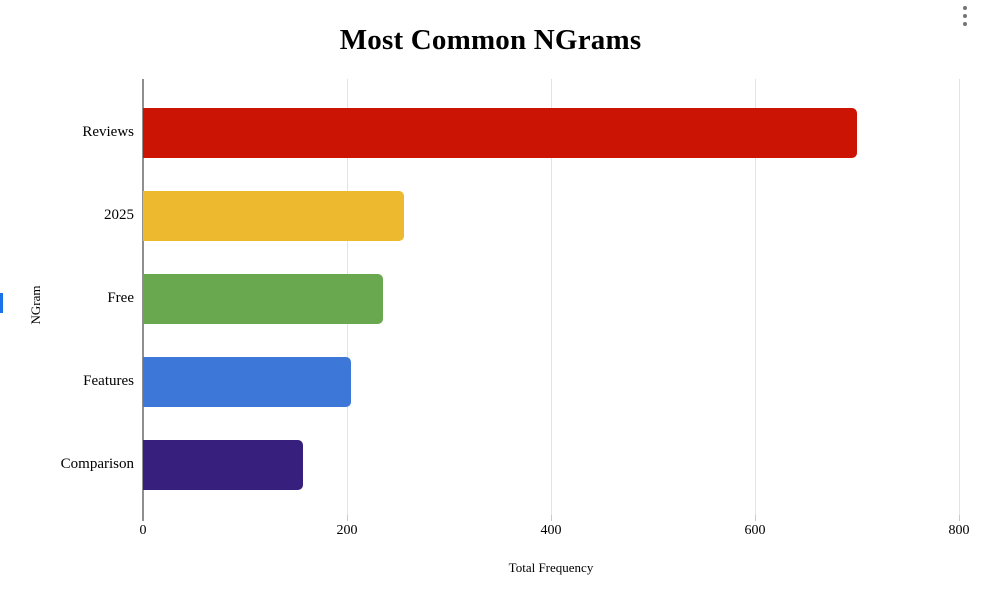 The height and width of the screenshot is (600, 981). Describe the element at coordinates (120, 298) in the screenshot. I see `category-label-free: Free` at that location.